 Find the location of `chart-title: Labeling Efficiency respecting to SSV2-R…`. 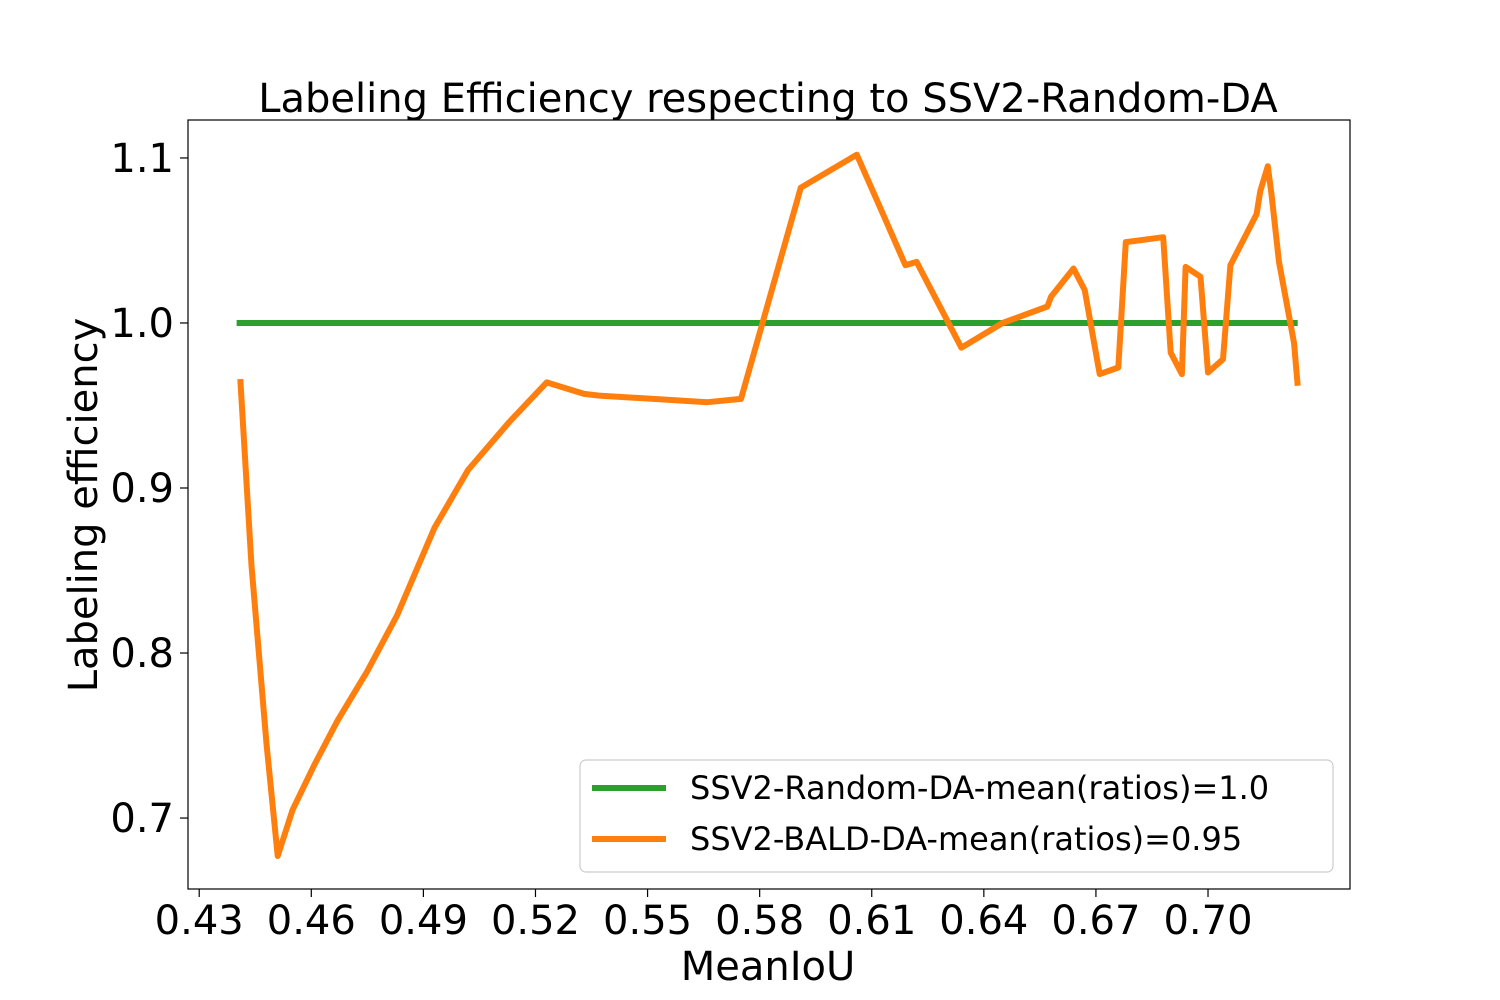

chart-title: Labeling Efficiency respecting to SSV2-R… is located at coordinates (768, 99).